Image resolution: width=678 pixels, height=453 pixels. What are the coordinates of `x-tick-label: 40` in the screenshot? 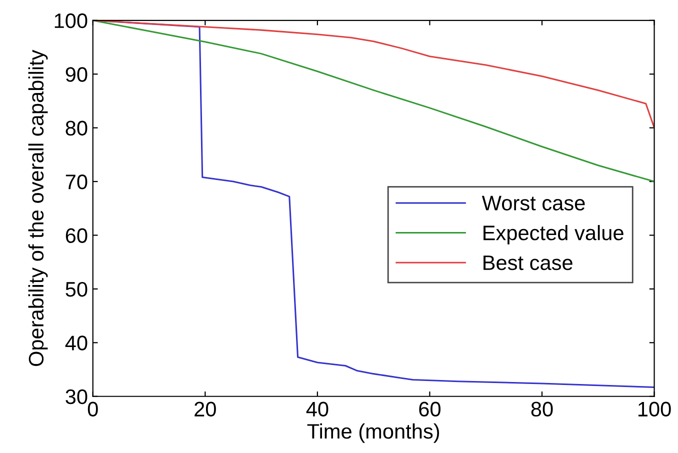 It's located at (317, 409).